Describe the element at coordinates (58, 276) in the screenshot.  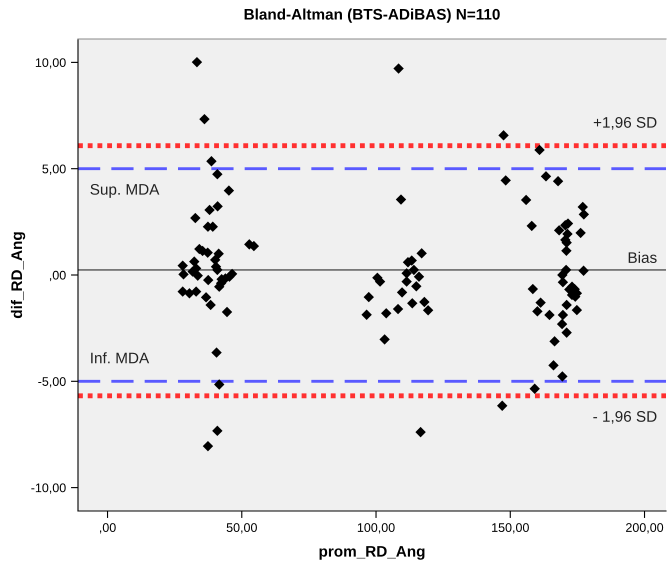
I see `y-tick-label: ,00` at that location.